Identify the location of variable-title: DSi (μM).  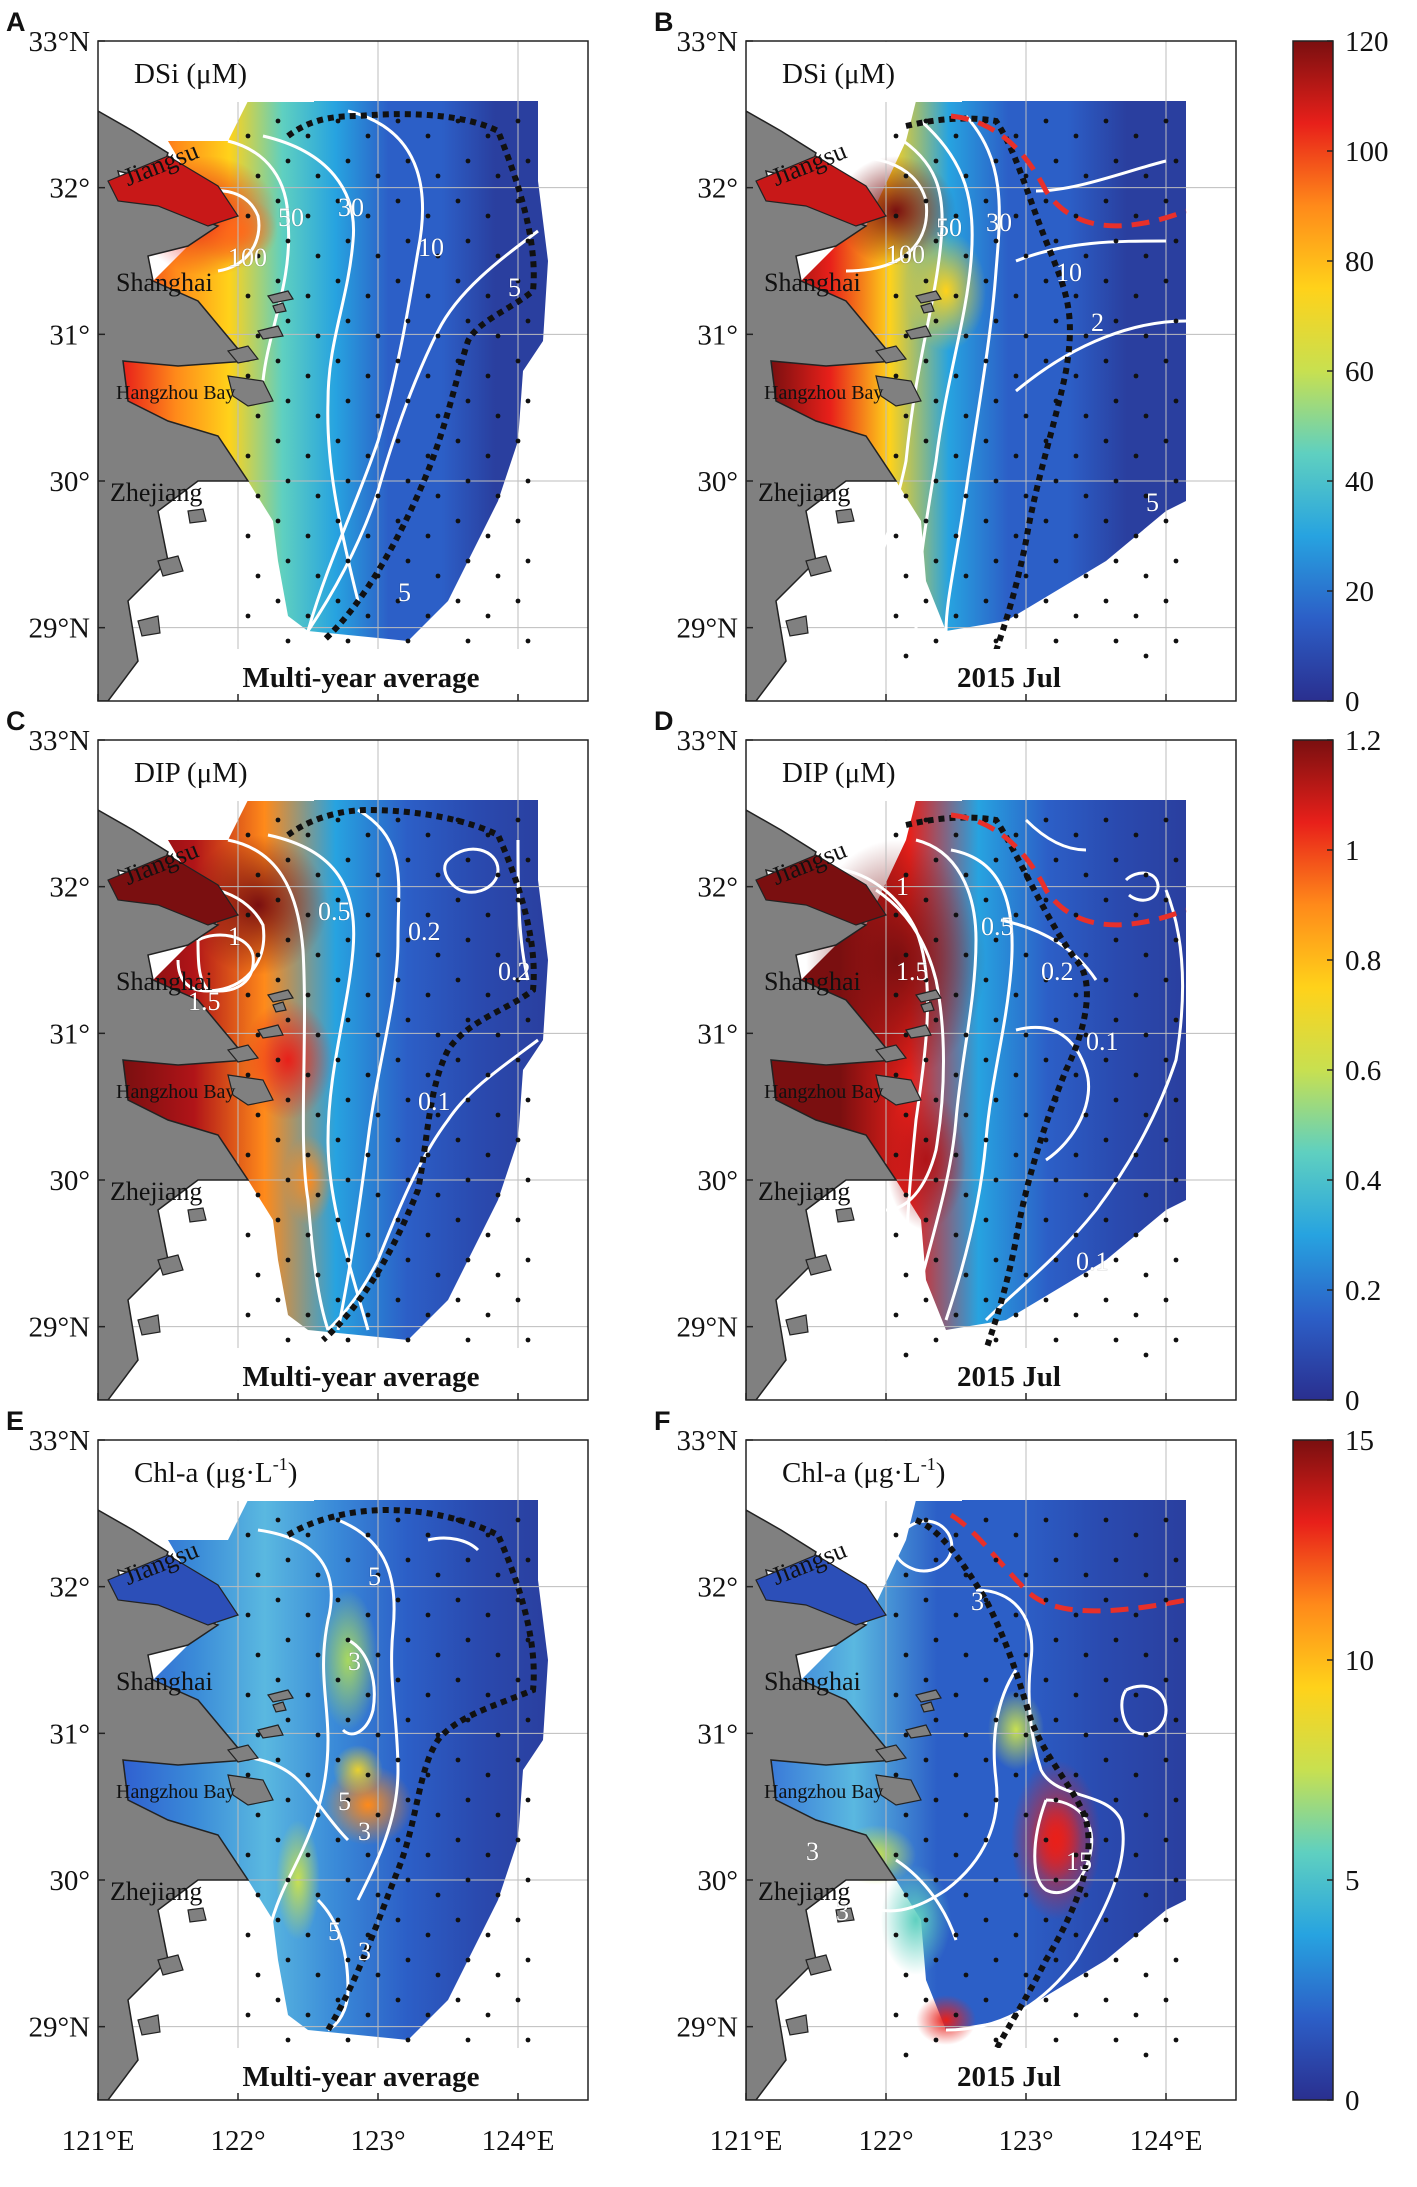
(838, 74).